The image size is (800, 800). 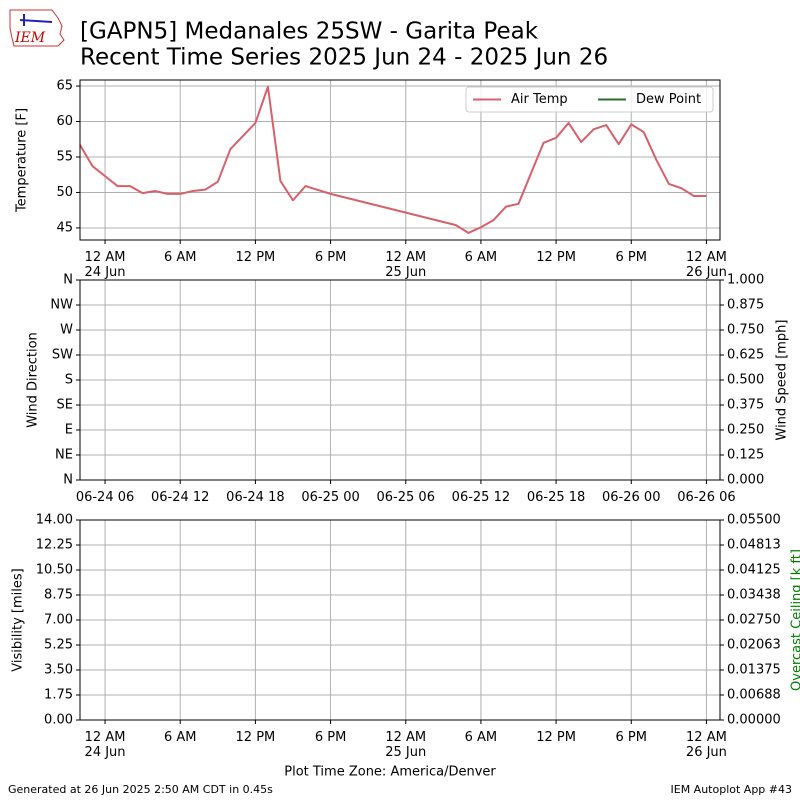 I want to click on x-tick-label-line: 06-25 12, so click(x=481, y=497).